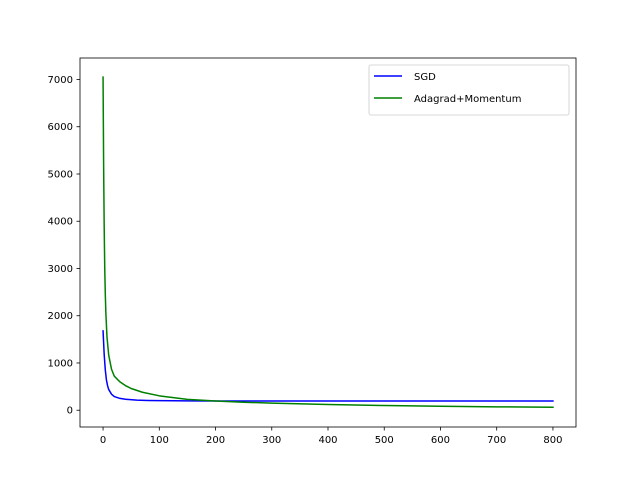 This screenshot has height=480, width=640. Describe the element at coordinates (60, 269) in the screenshot. I see `y-tick-label: 3000` at that location.